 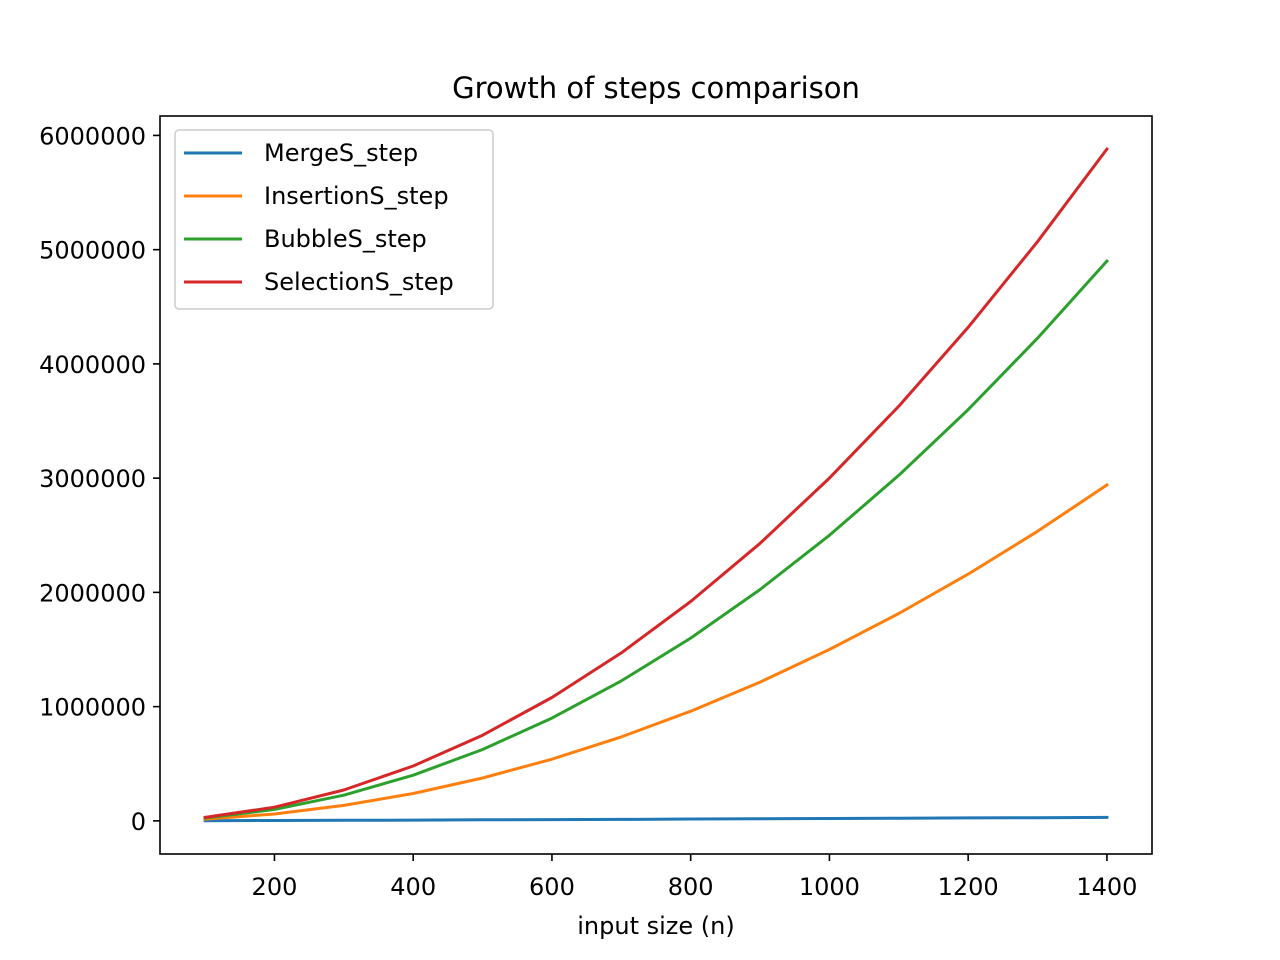 I want to click on y-tick-label: 0, so click(x=138, y=822).